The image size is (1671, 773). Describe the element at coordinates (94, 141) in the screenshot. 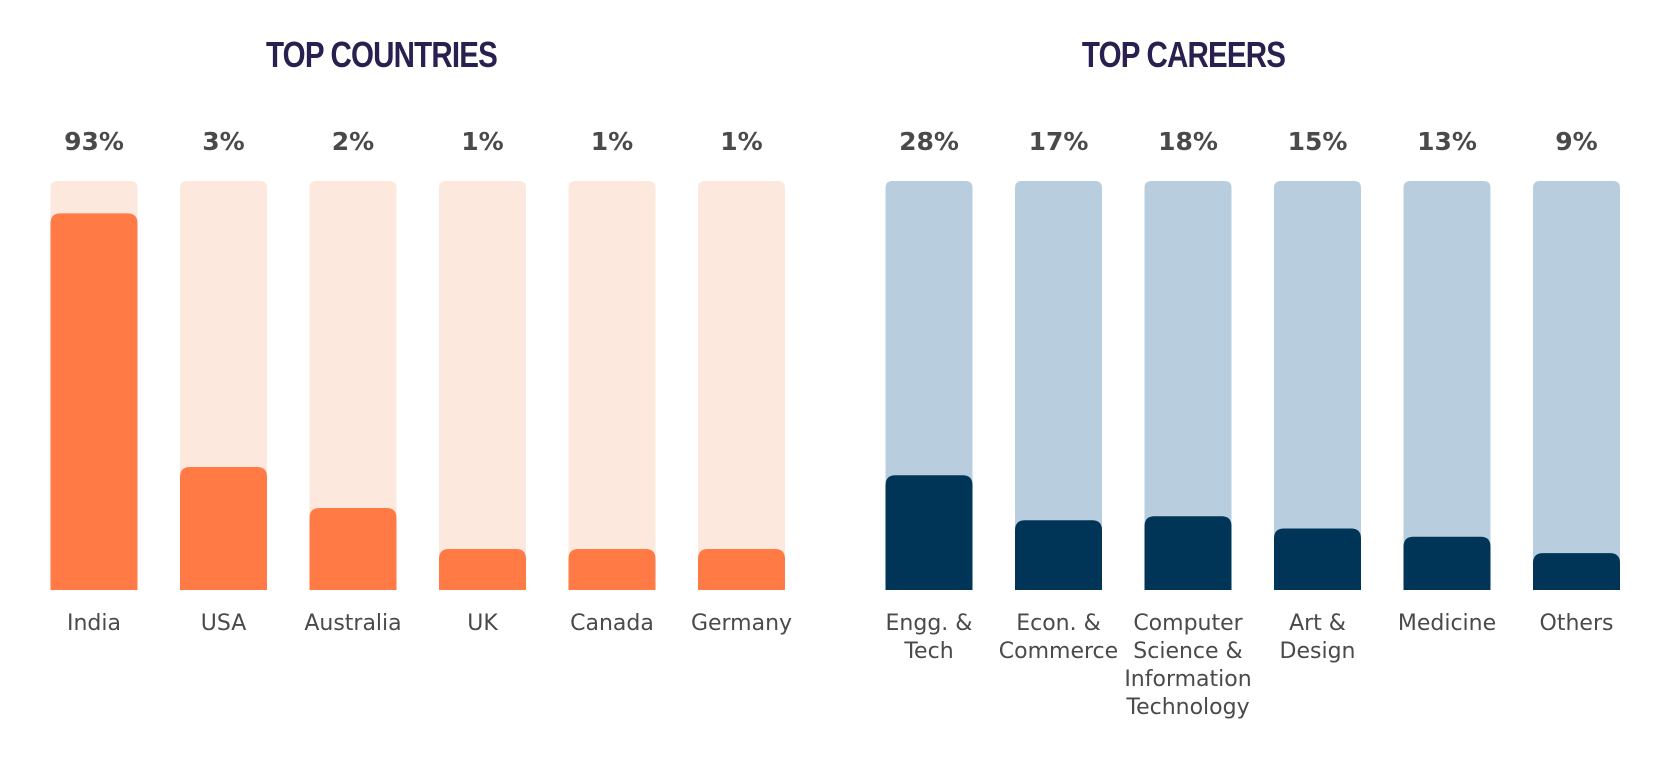

I see `value-label: 93%` at that location.